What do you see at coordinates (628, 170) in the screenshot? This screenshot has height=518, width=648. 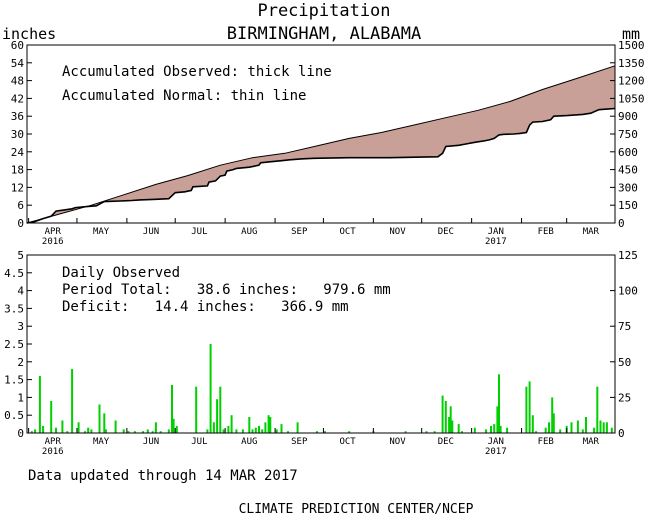 I see `accumulated-right-tick-label: 450` at bounding box center [628, 170].